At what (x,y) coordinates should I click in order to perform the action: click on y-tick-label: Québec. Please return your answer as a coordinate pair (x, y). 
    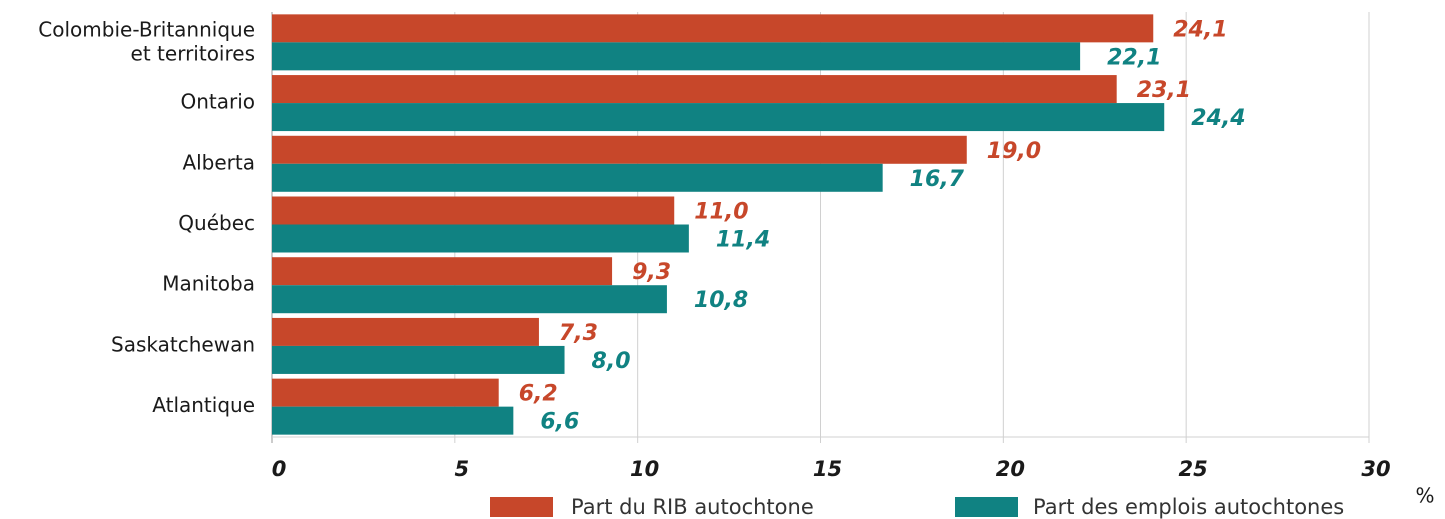
    Looking at the image, I should click on (216, 223).